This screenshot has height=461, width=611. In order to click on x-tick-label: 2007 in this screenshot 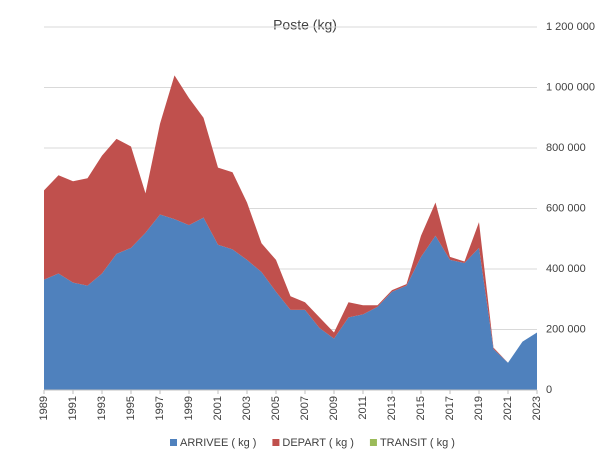, I will do `click(305, 408)`.